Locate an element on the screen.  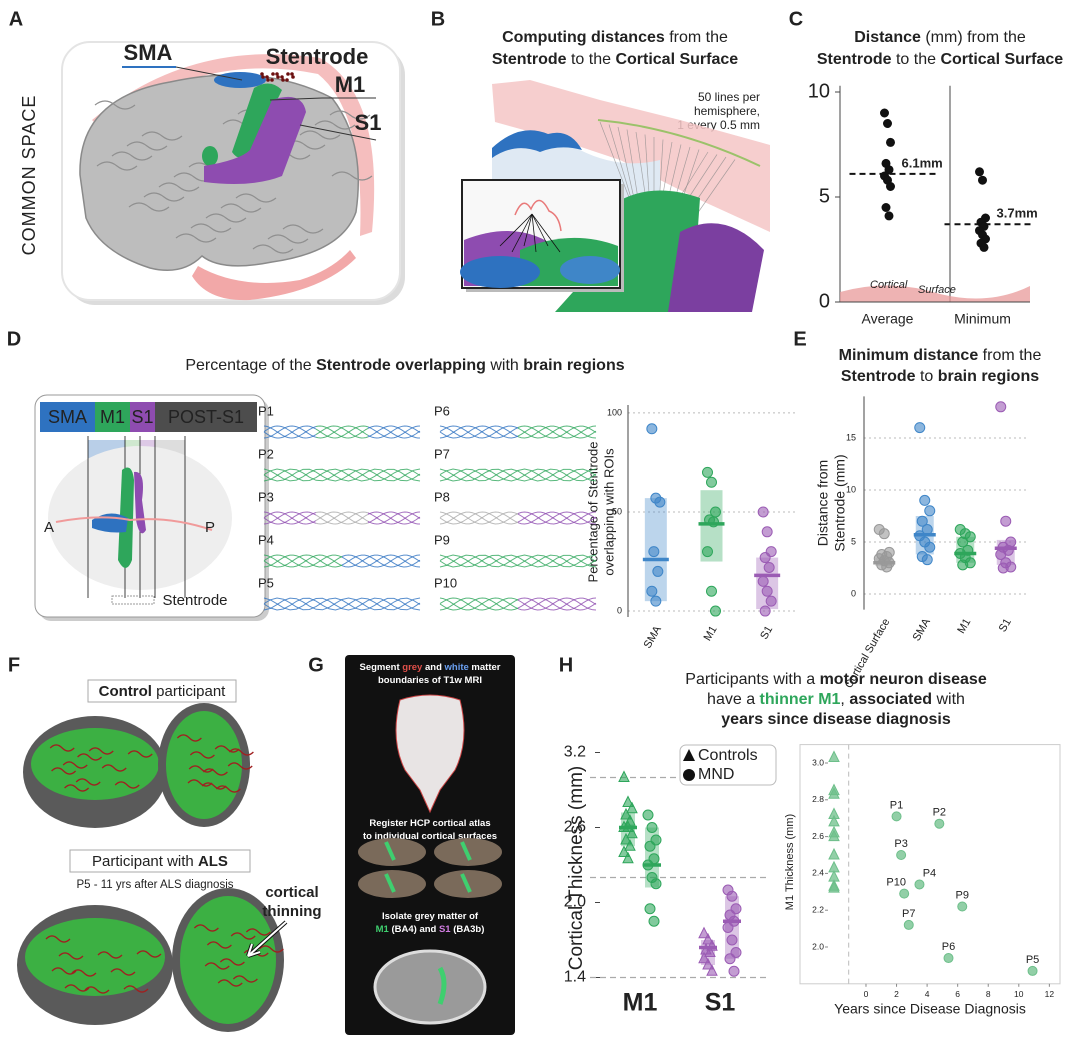
x-tick-label: S1 is located at coordinates (720, 1003).